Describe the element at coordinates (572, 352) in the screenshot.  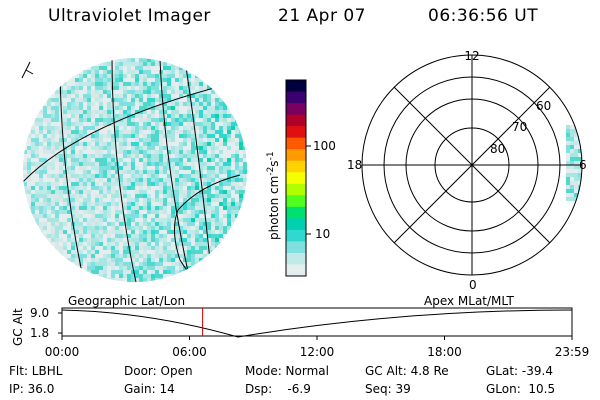
I see `x-tick-label: 23:59` at that location.